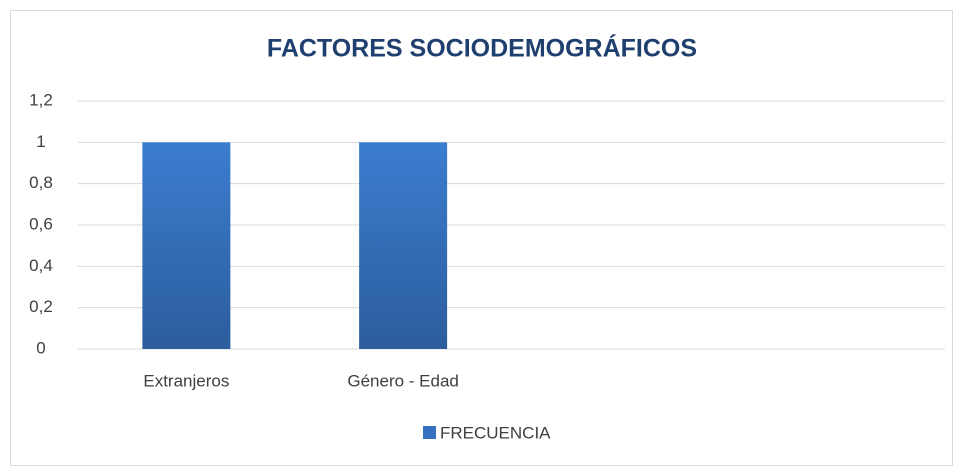 The width and height of the screenshot is (963, 468). What do you see at coordinates (403, 380) in the screenshot?
I see `x-tick-label: Género - Edad` at bounding box center [403, 380].